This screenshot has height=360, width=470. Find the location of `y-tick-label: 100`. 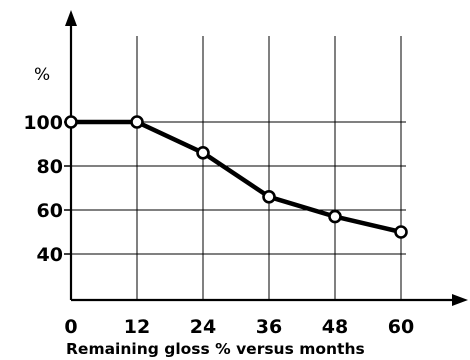

y-tick-label: 100 is located at coordinates (43, 123).